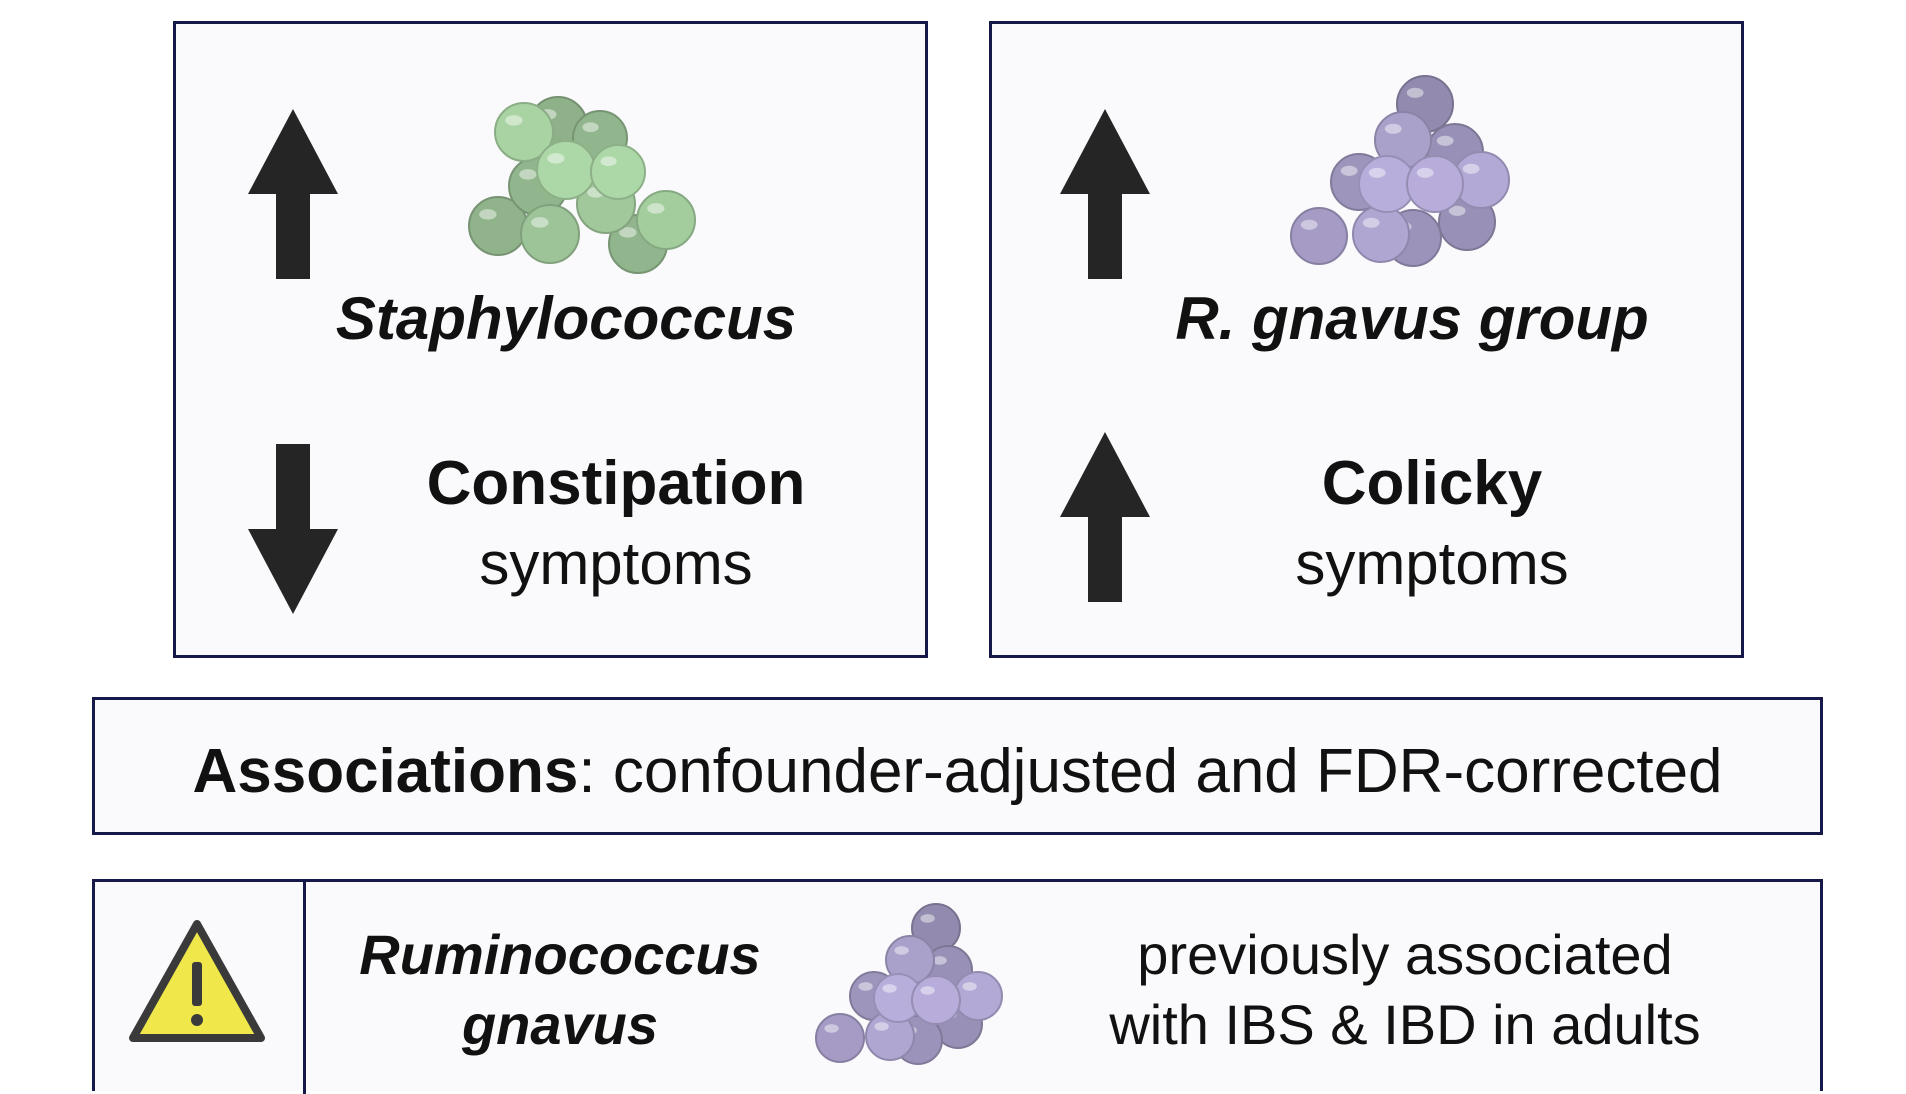 This screenshot has height=1094, width=1906. Describe the element at coordinates (1432, 524) in the screenshot. I see `symptom-label: Colicky symptoms` at that location.